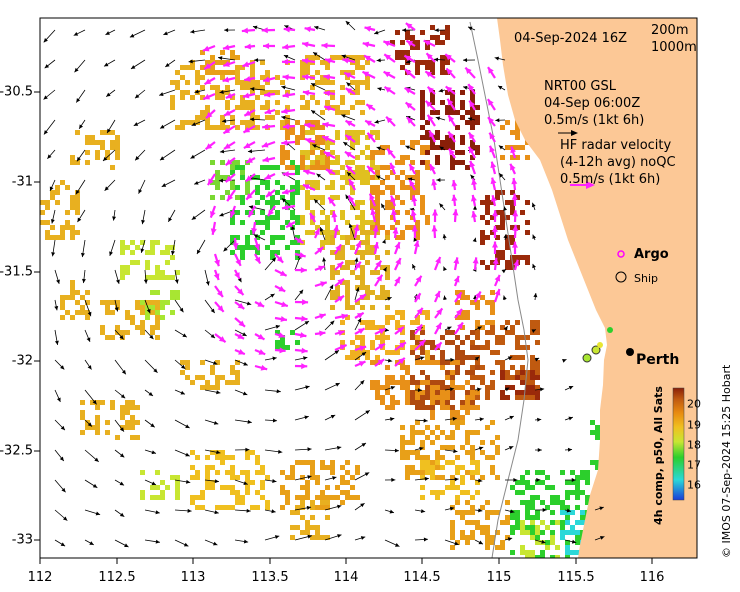 Image resolution: width=740 pixels, height=592 pixels. I want to click on gsl-time: 04-Sep 06:00Z, so click(592, 103).